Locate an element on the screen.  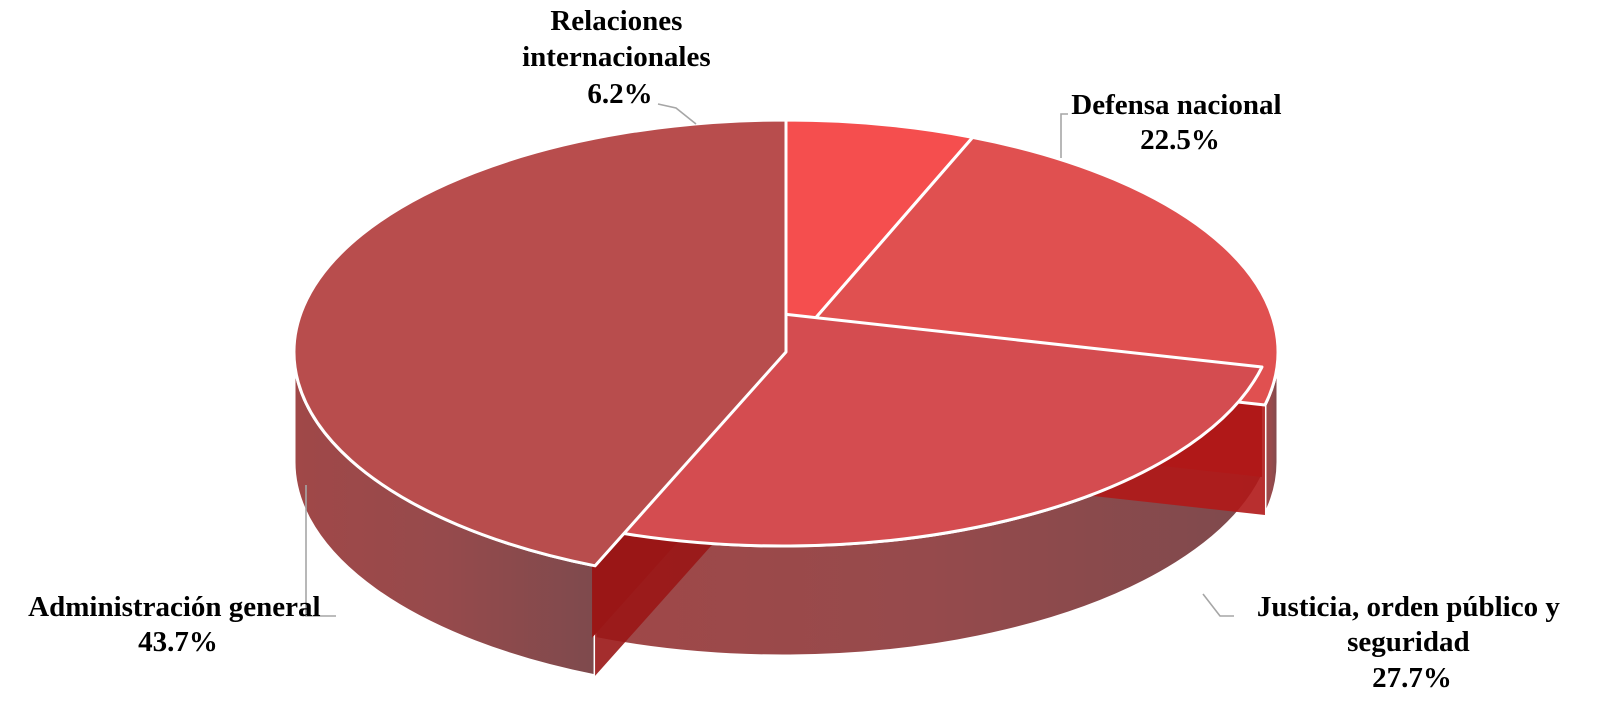
label-defensa: Defensa nacional 22.5% is located at coordinates (1180, 122).